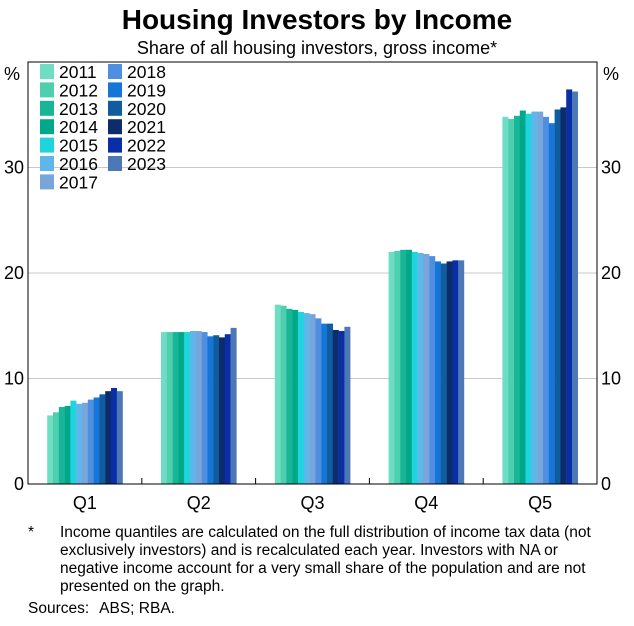 This screenshot has height=626, width=634. I want to click on sources: Sources: ABS; RBA., so click(101, 609).